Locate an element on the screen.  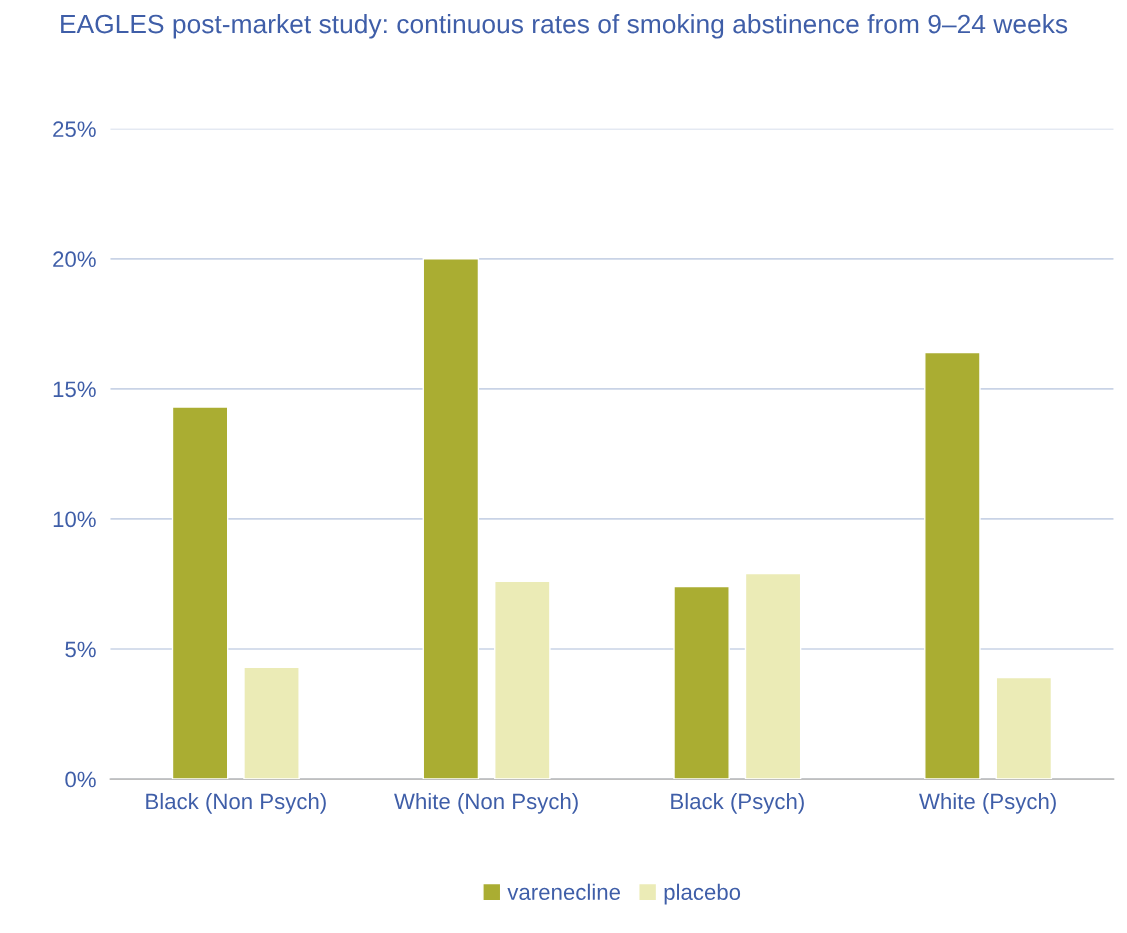
y-tick-label: 0% is located at coordinates (80, 779).